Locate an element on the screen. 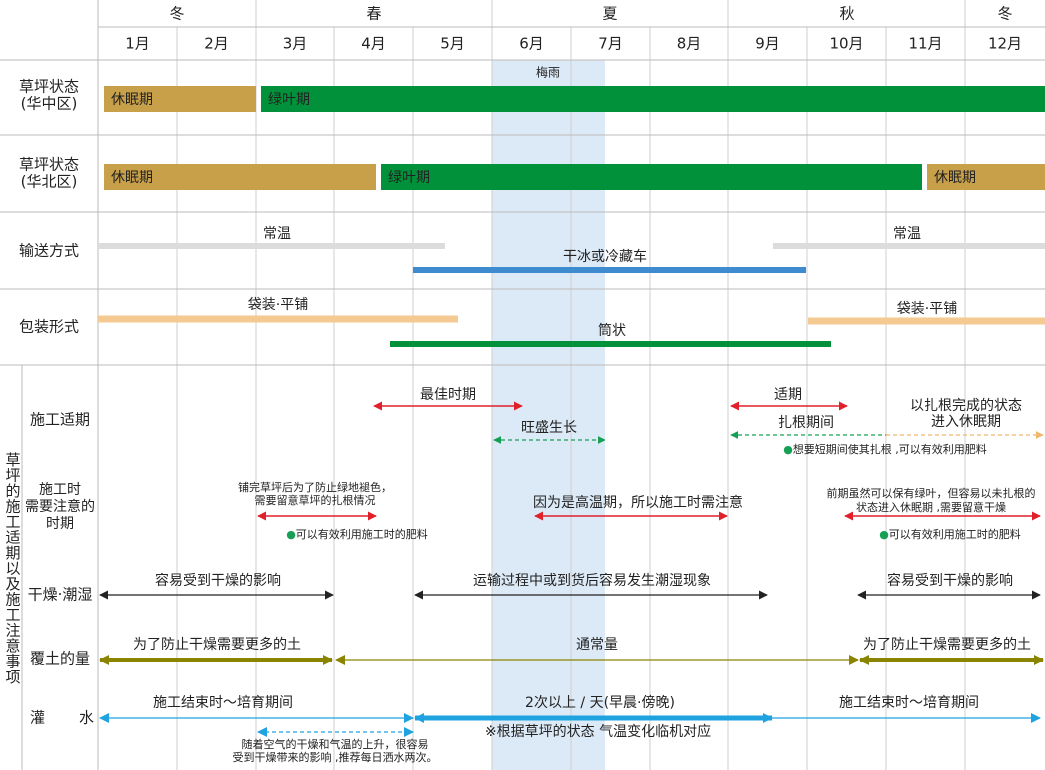  season-label: 夏 is located at coordinates (609, 14).